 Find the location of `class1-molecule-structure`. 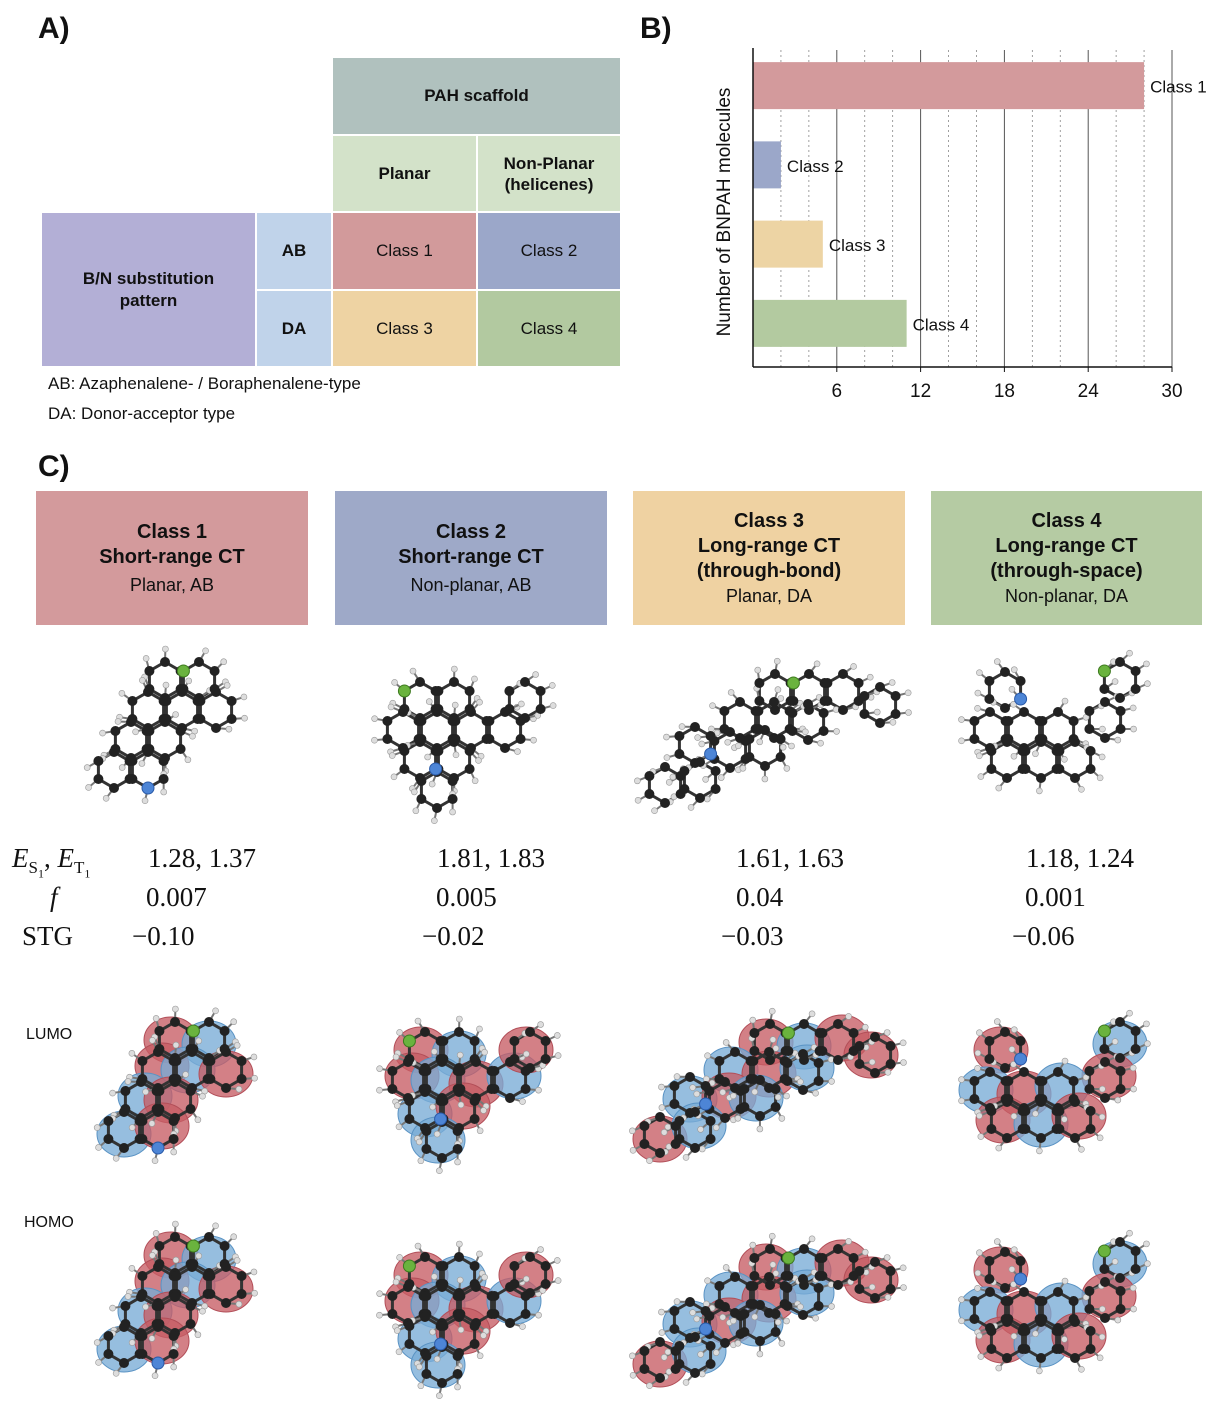

class1-molecule-structure is located at coordinates (165, 724).